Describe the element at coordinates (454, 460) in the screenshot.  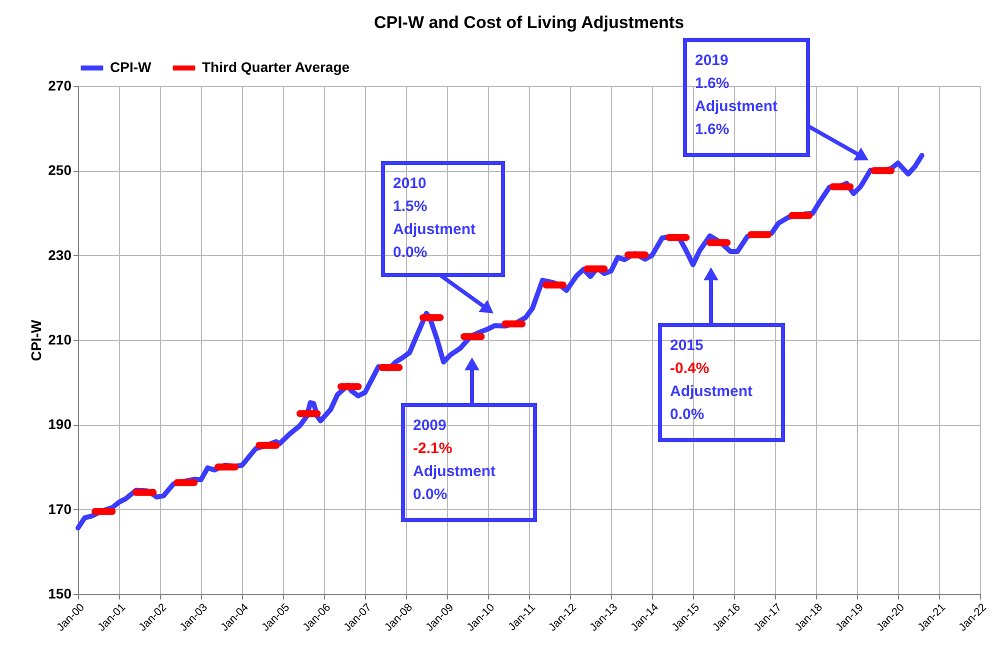
I see `annotation: 2009 -2.1% Adjustment 0.0%` at that location.